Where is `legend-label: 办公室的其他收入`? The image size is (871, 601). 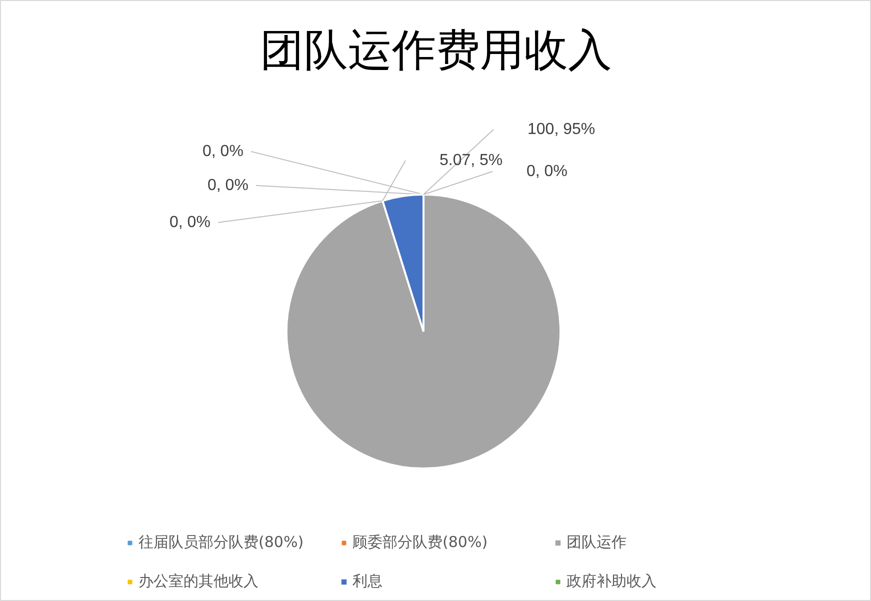
legend-label: 办公室的其他收入 is located at coordinates (199, 581).